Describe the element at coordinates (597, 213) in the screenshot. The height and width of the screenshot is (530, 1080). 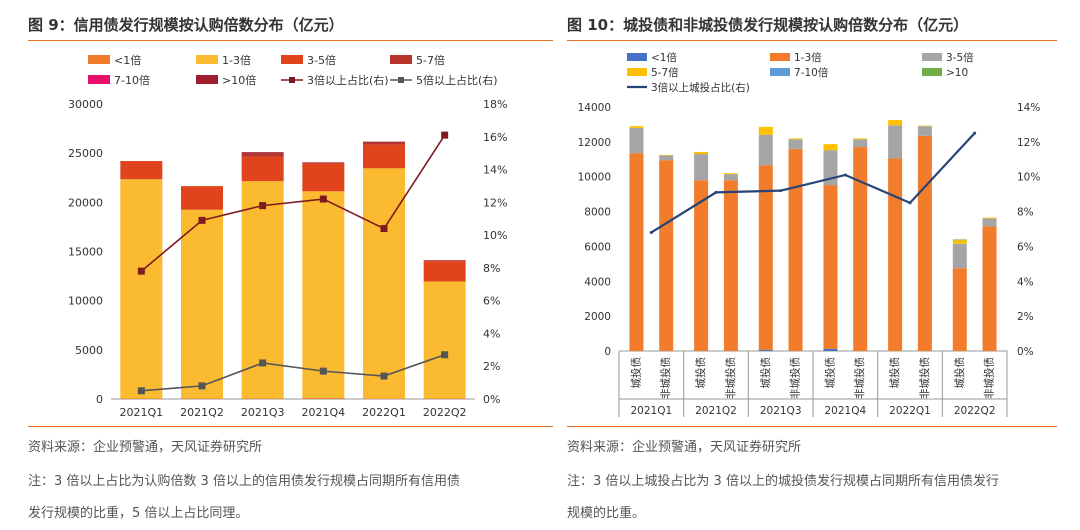
I see `y-tick-label-4: 8000` at that location.